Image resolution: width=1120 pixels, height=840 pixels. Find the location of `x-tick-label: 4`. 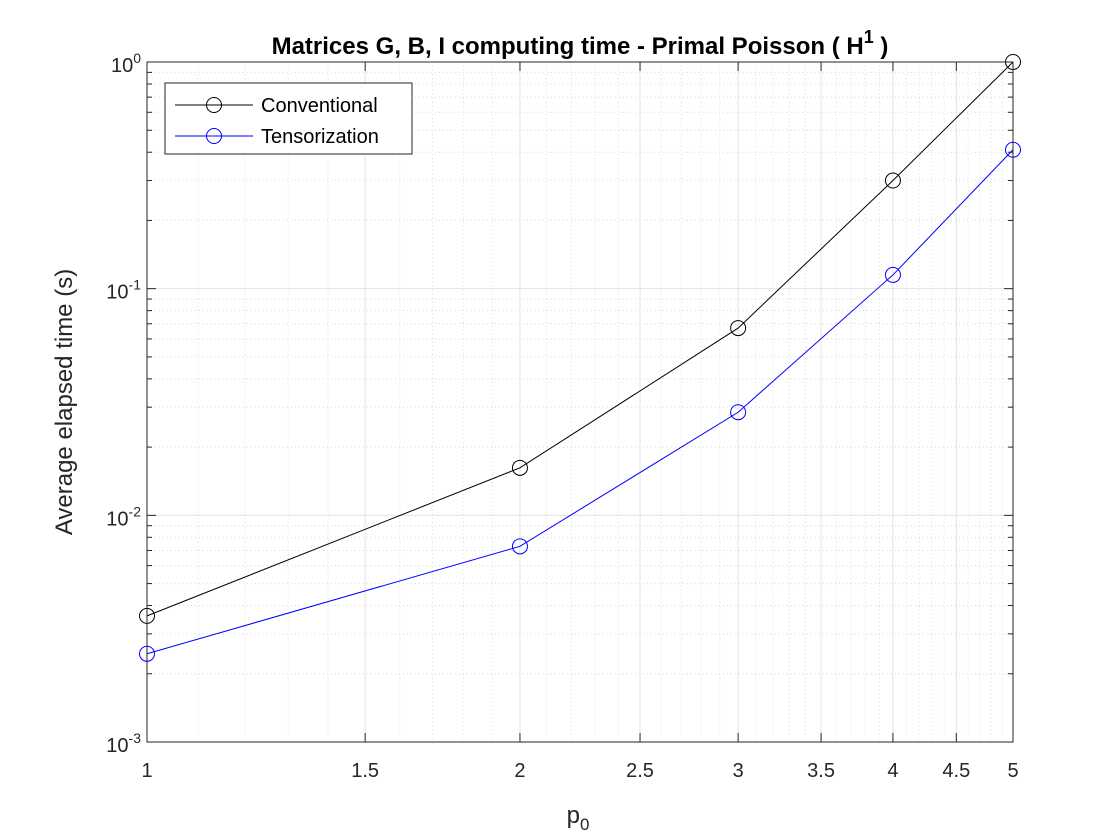

x-tick-label: 4 is located at coordinates (892, 771).